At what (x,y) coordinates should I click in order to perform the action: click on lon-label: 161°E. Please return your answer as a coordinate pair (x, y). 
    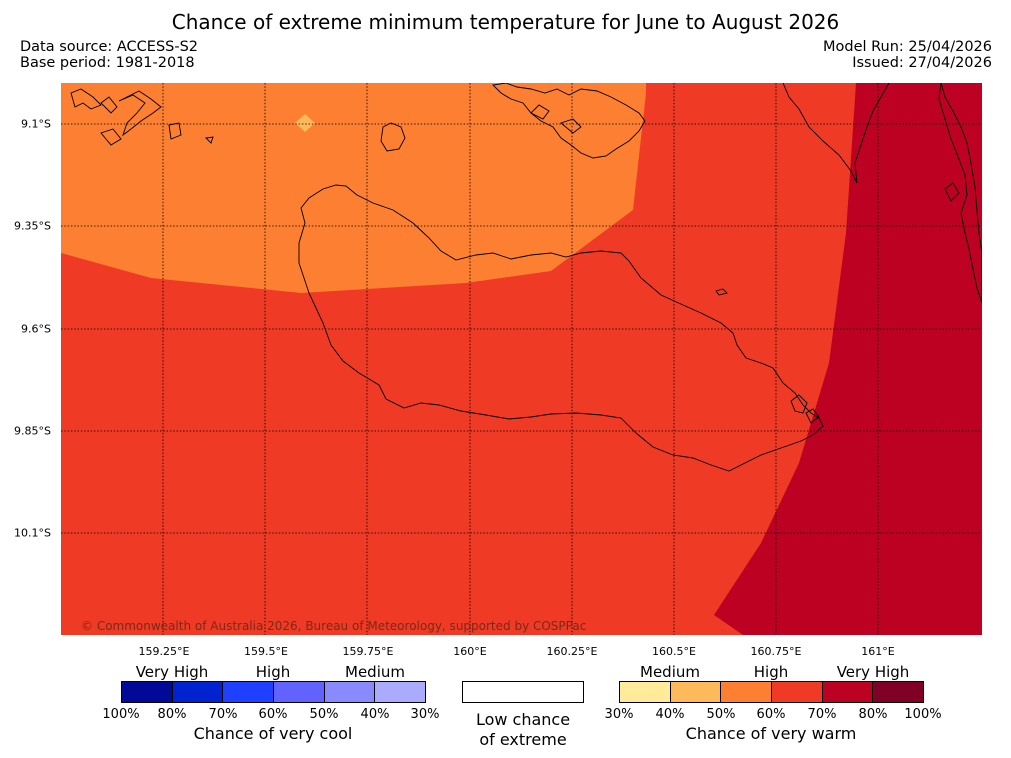
    Looking at the image, I should click on (878, 651).